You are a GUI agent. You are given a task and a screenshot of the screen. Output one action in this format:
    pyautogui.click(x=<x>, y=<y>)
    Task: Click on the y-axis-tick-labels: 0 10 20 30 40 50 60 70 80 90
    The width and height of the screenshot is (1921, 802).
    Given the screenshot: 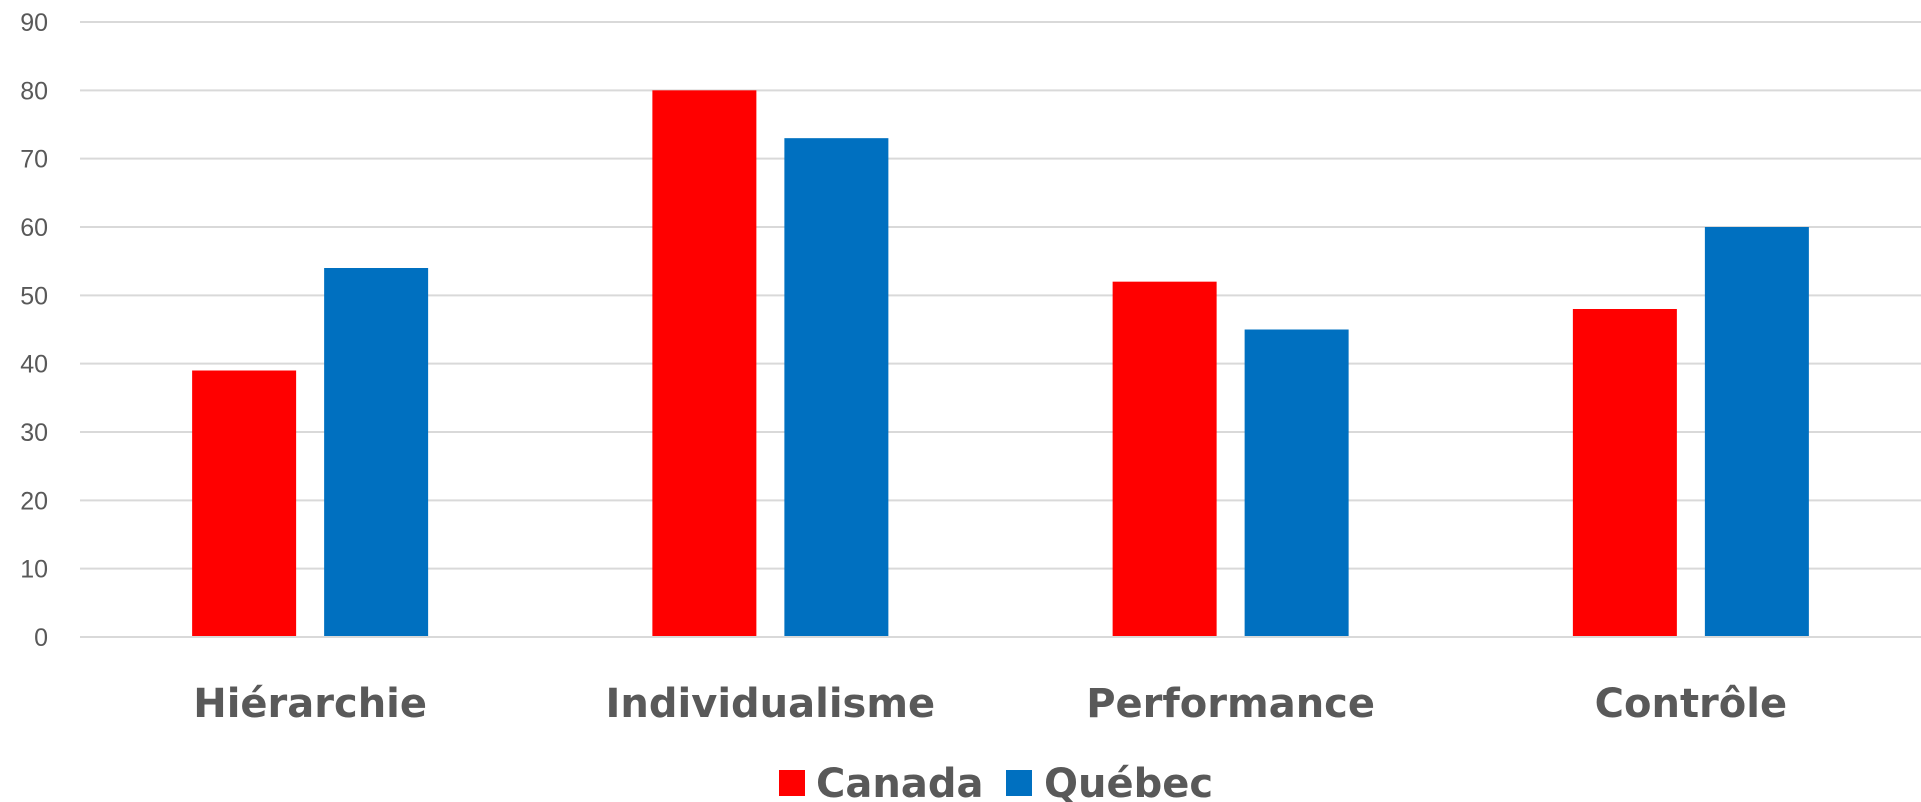 What is the action you would take?
    pyautogui.click(x=34, y=330)
    